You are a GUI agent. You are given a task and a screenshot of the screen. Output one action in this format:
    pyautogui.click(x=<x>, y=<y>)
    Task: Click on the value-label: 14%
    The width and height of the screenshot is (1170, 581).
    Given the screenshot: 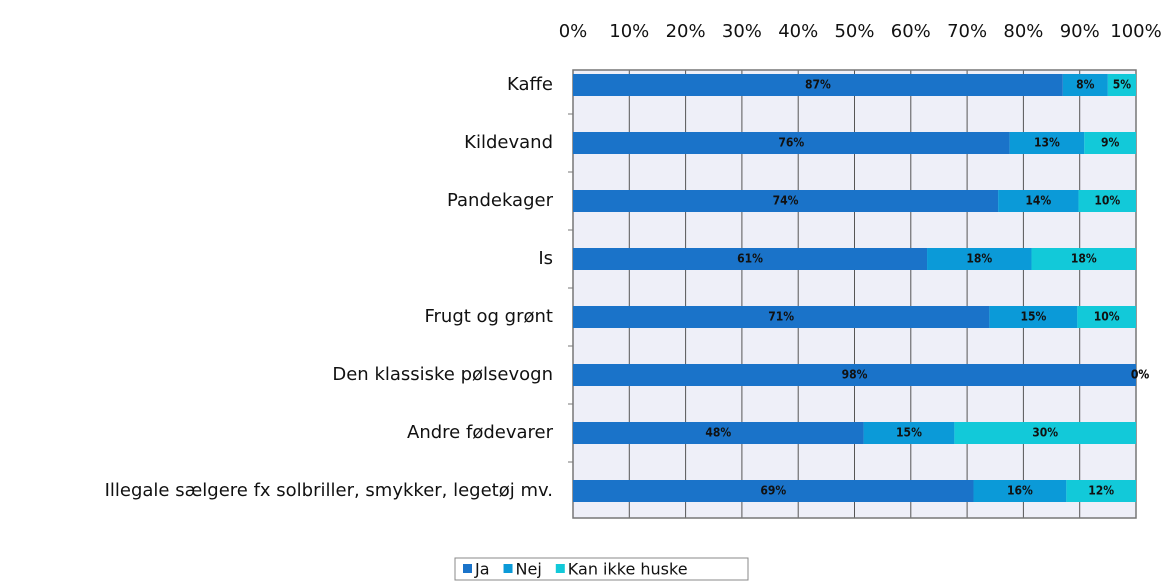 What is the action you would take?
    pyautogui.click(x=1038, y=201)
    